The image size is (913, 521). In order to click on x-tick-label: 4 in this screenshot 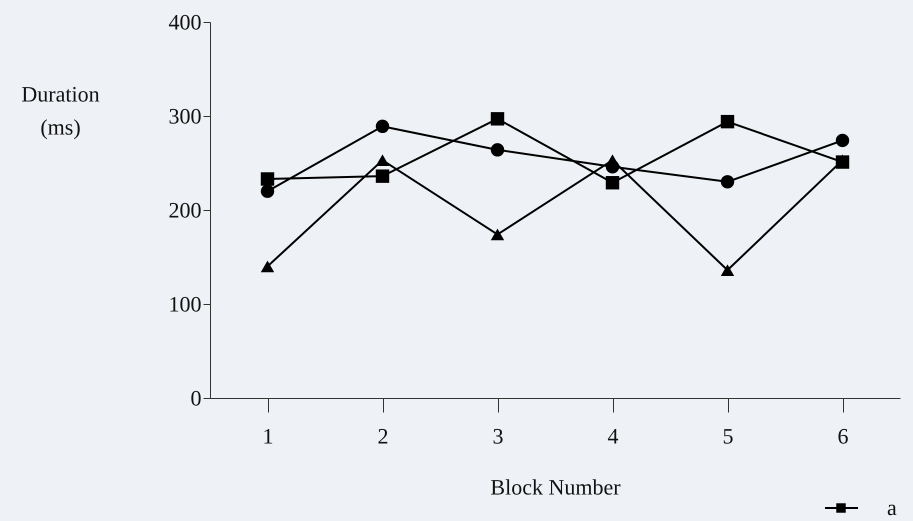, I will do `click(613, 436)`.